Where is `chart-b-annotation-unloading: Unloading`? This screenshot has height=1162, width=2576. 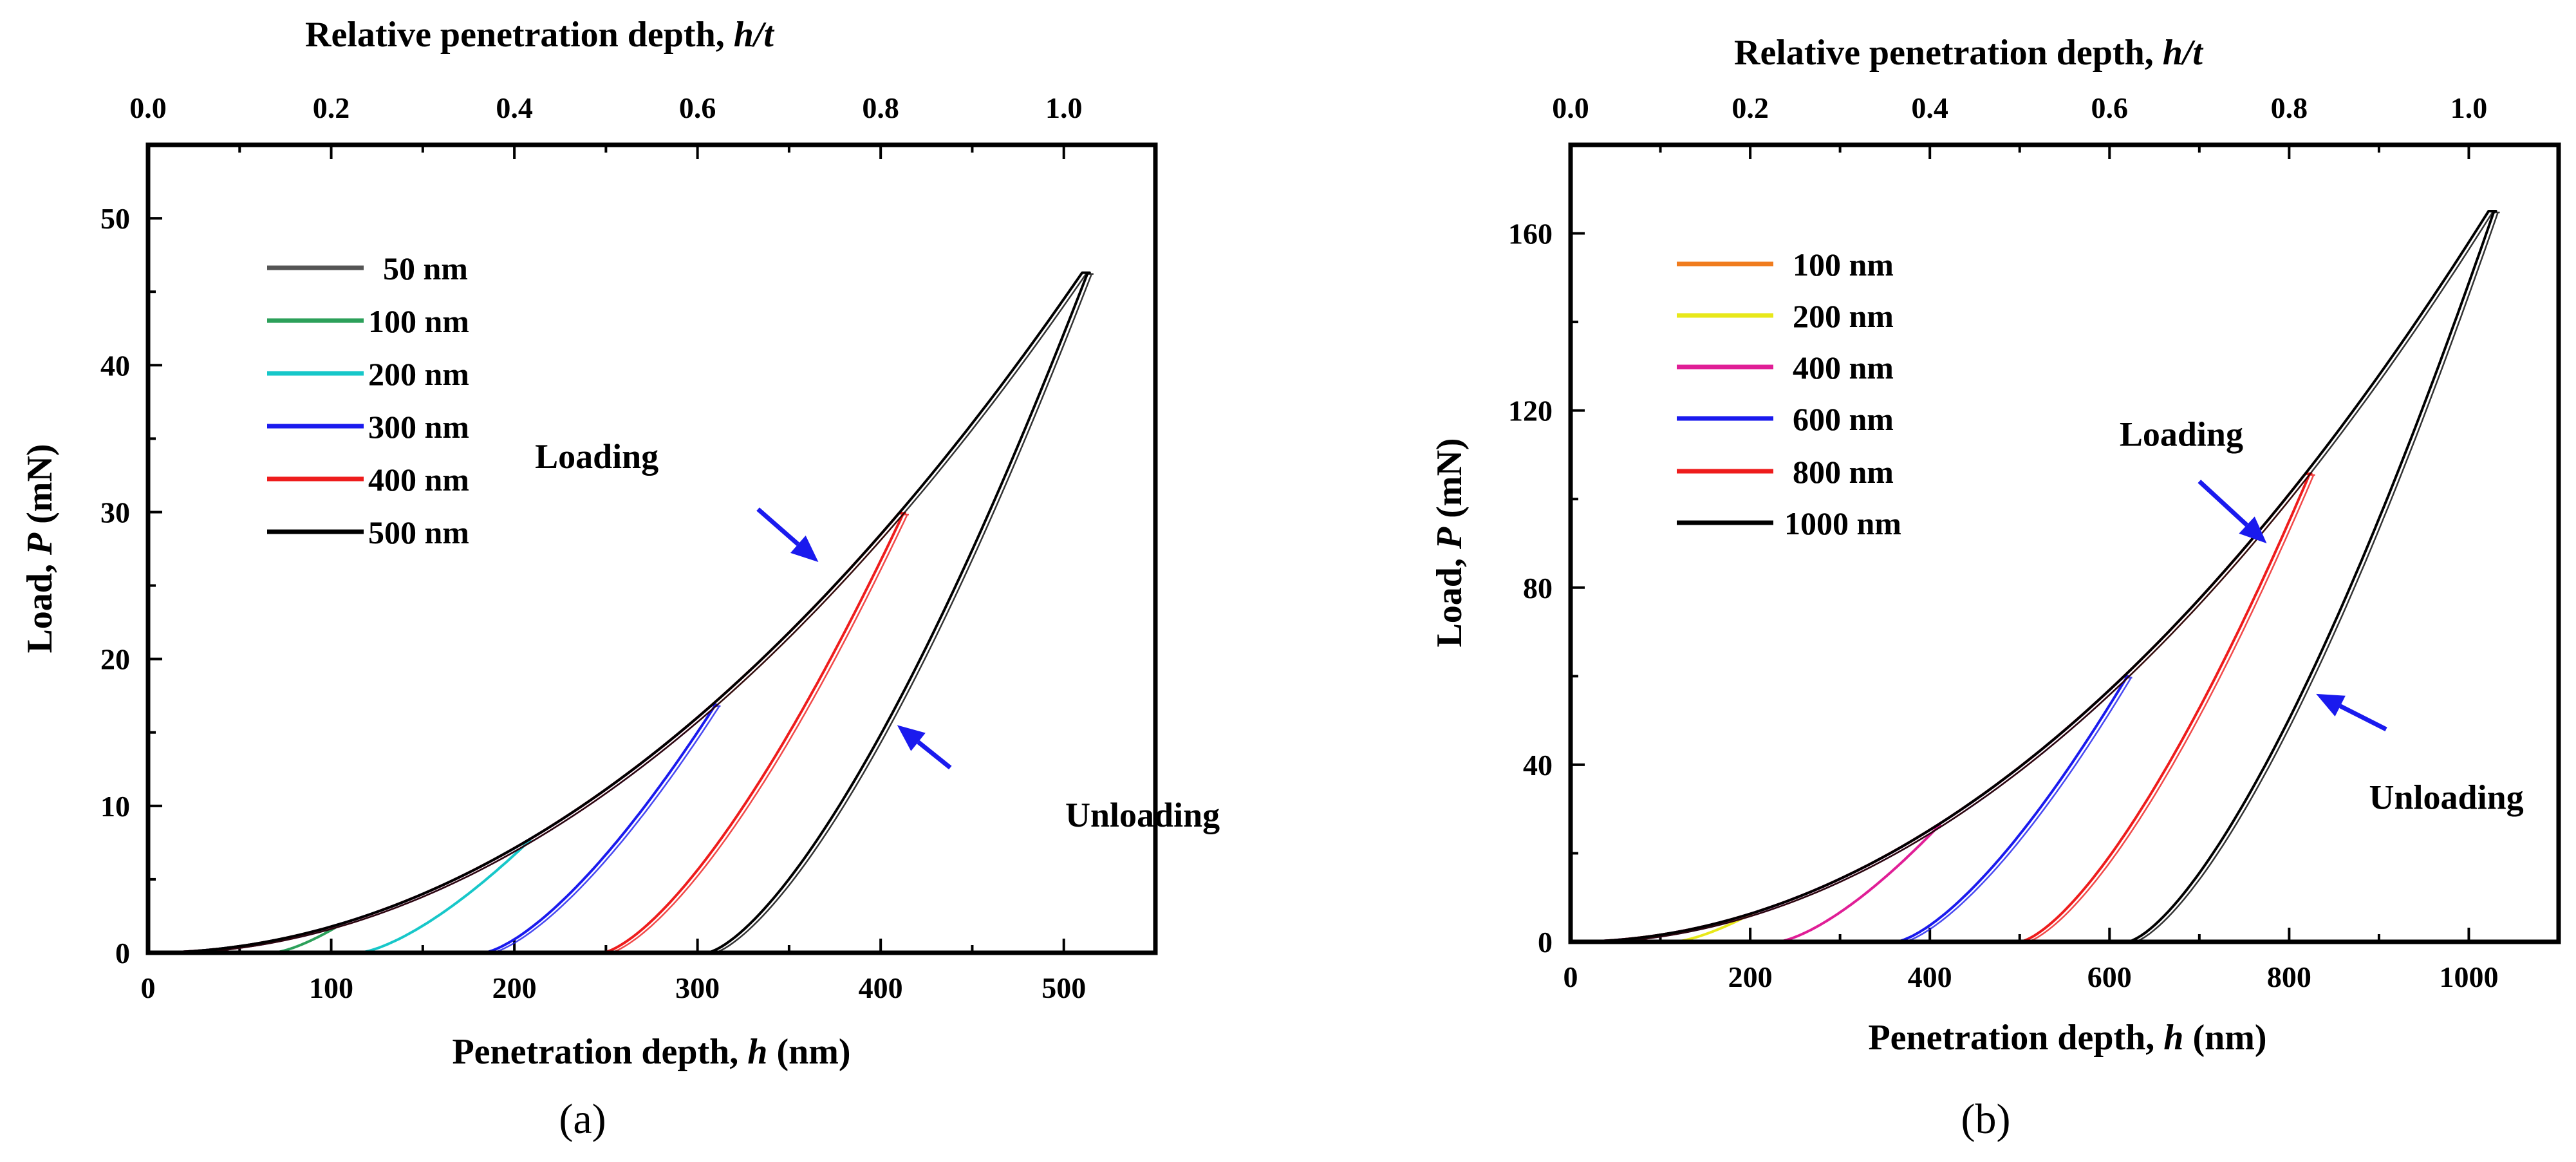 chart-b-annotation-unloading: Unloading is located at coordinates (2446, 797).